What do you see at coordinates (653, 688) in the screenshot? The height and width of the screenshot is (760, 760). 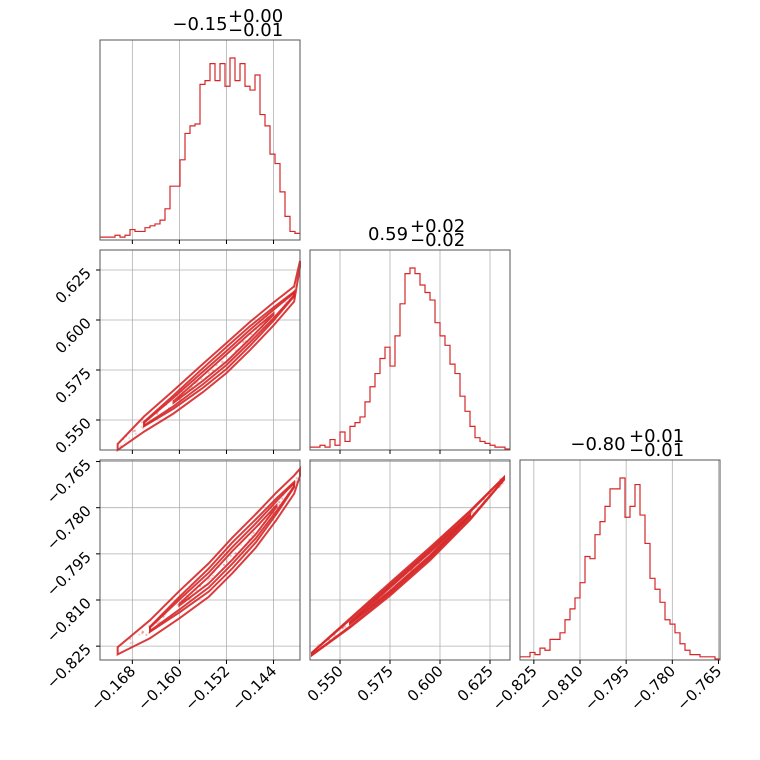 I see `x-tick-label-2-3: −0.780` at bounding box center [653, 688].